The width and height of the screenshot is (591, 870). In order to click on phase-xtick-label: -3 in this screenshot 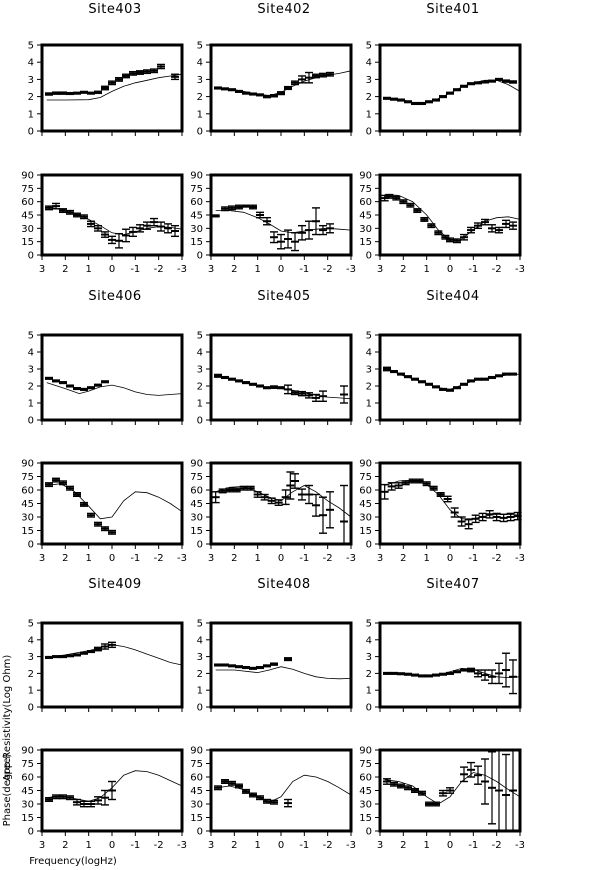, I will do `click(520, 845)`.